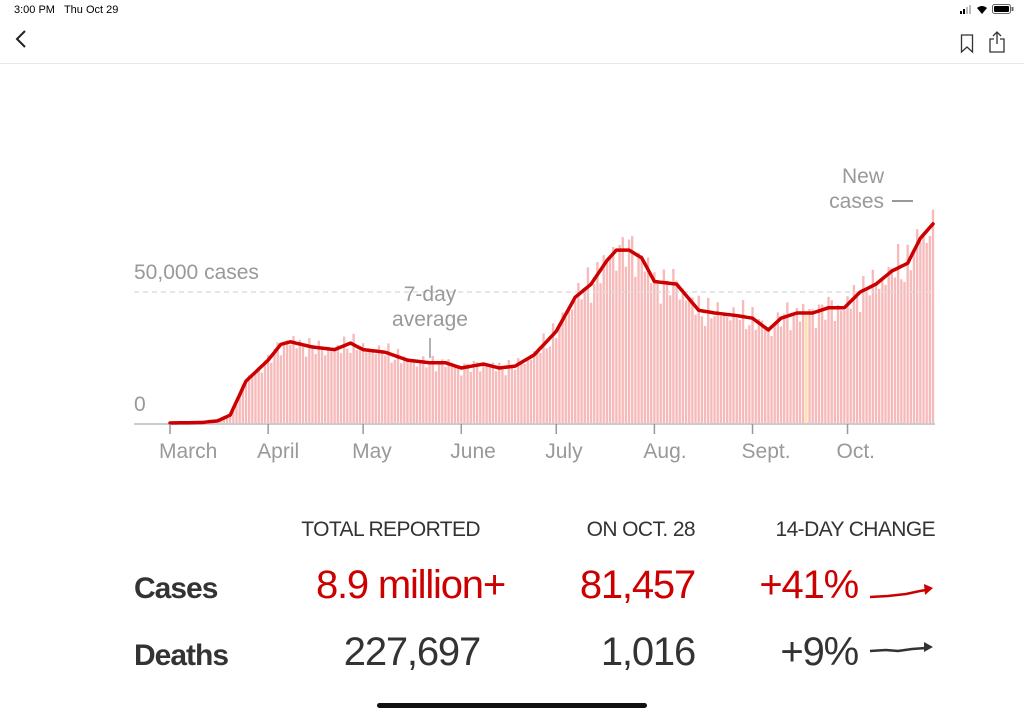 The image size is (1024, 715). I want to click on x-tick-label: July, so click(564, 451).